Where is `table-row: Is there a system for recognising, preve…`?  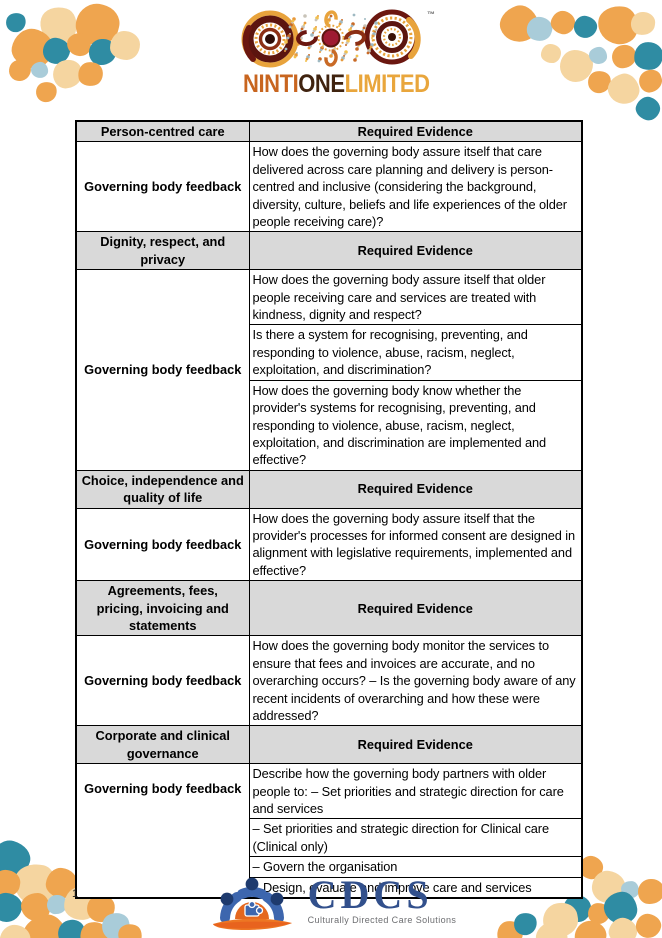
table-row: Is there a system for recognising, preve… is located at coordinates (329, 352).